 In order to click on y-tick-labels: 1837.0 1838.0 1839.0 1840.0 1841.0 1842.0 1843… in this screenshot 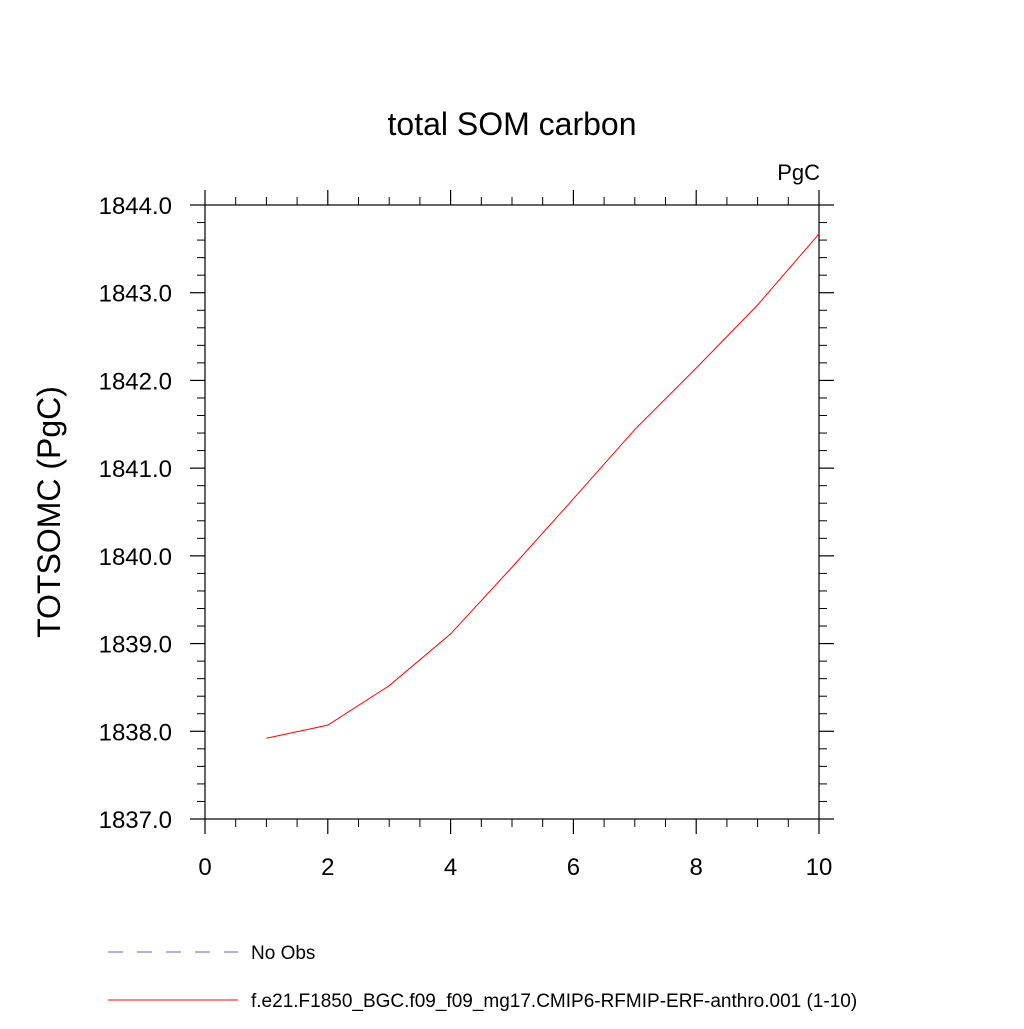, I will do `click(135, 513)`.